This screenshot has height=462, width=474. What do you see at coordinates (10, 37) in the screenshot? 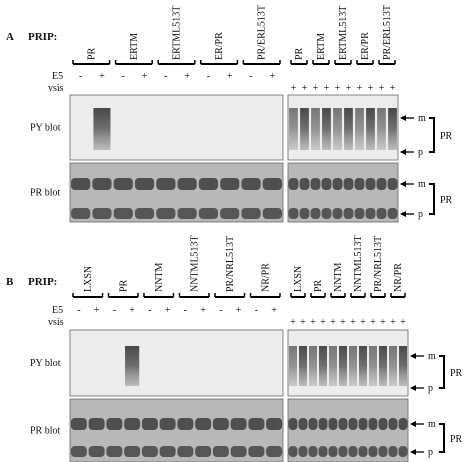
I see `panel-letter: A` at bounding box center [10, 37].